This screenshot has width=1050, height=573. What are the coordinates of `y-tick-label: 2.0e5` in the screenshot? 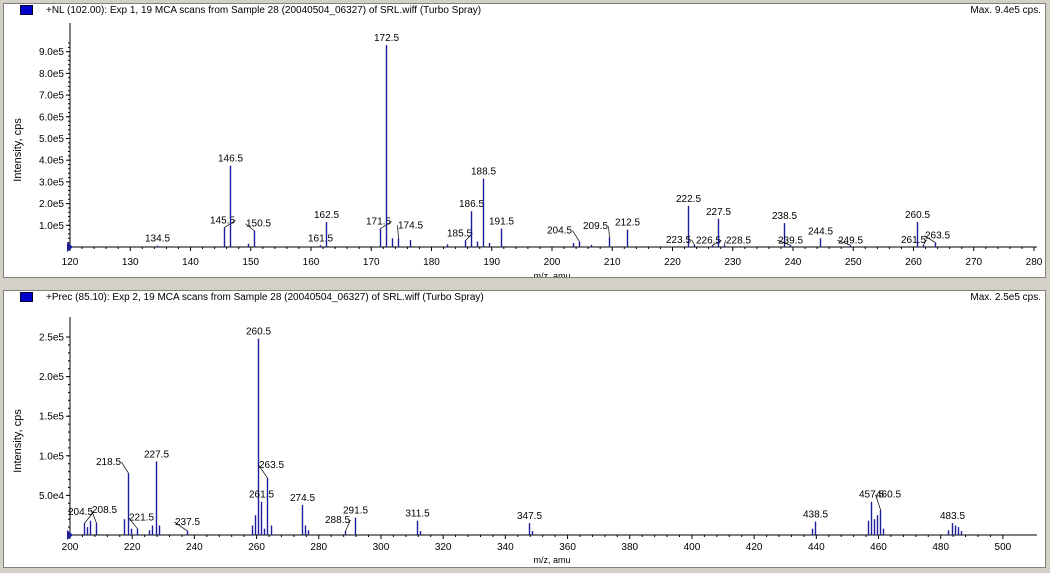 It's located at (51, 377).